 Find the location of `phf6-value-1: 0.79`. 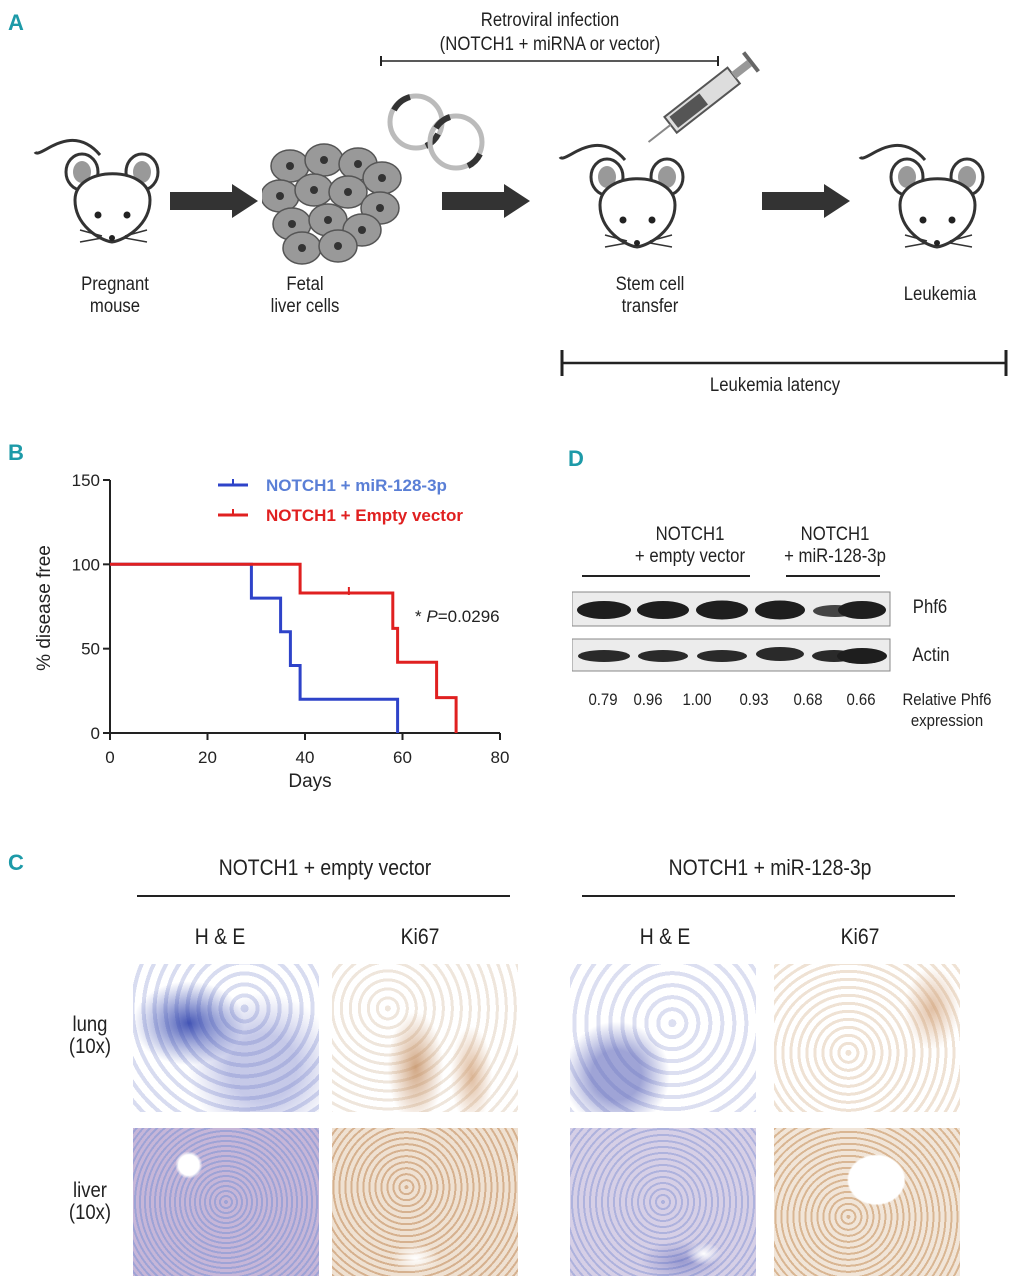

phf6-value-1: 0.79 is located at coordinates (603, 699).